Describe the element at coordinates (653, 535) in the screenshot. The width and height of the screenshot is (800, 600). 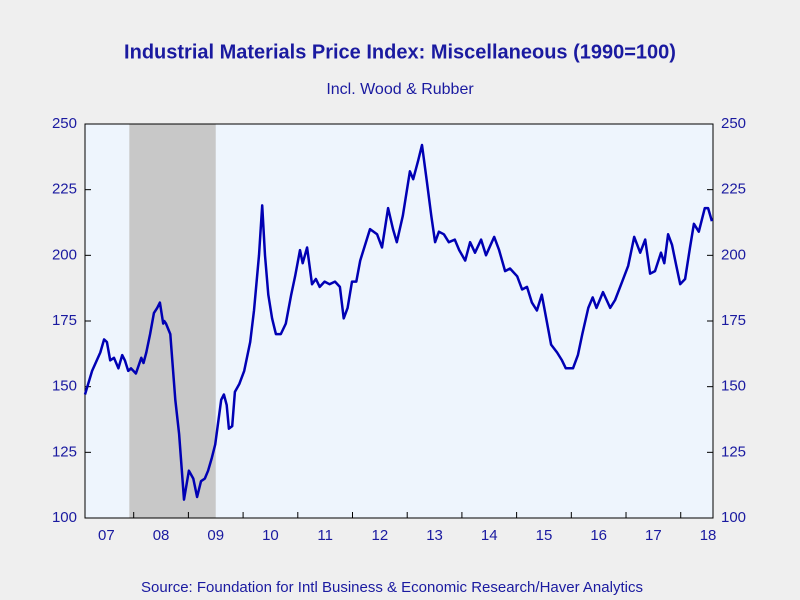
I see `x-tick-label: 17` at that location.